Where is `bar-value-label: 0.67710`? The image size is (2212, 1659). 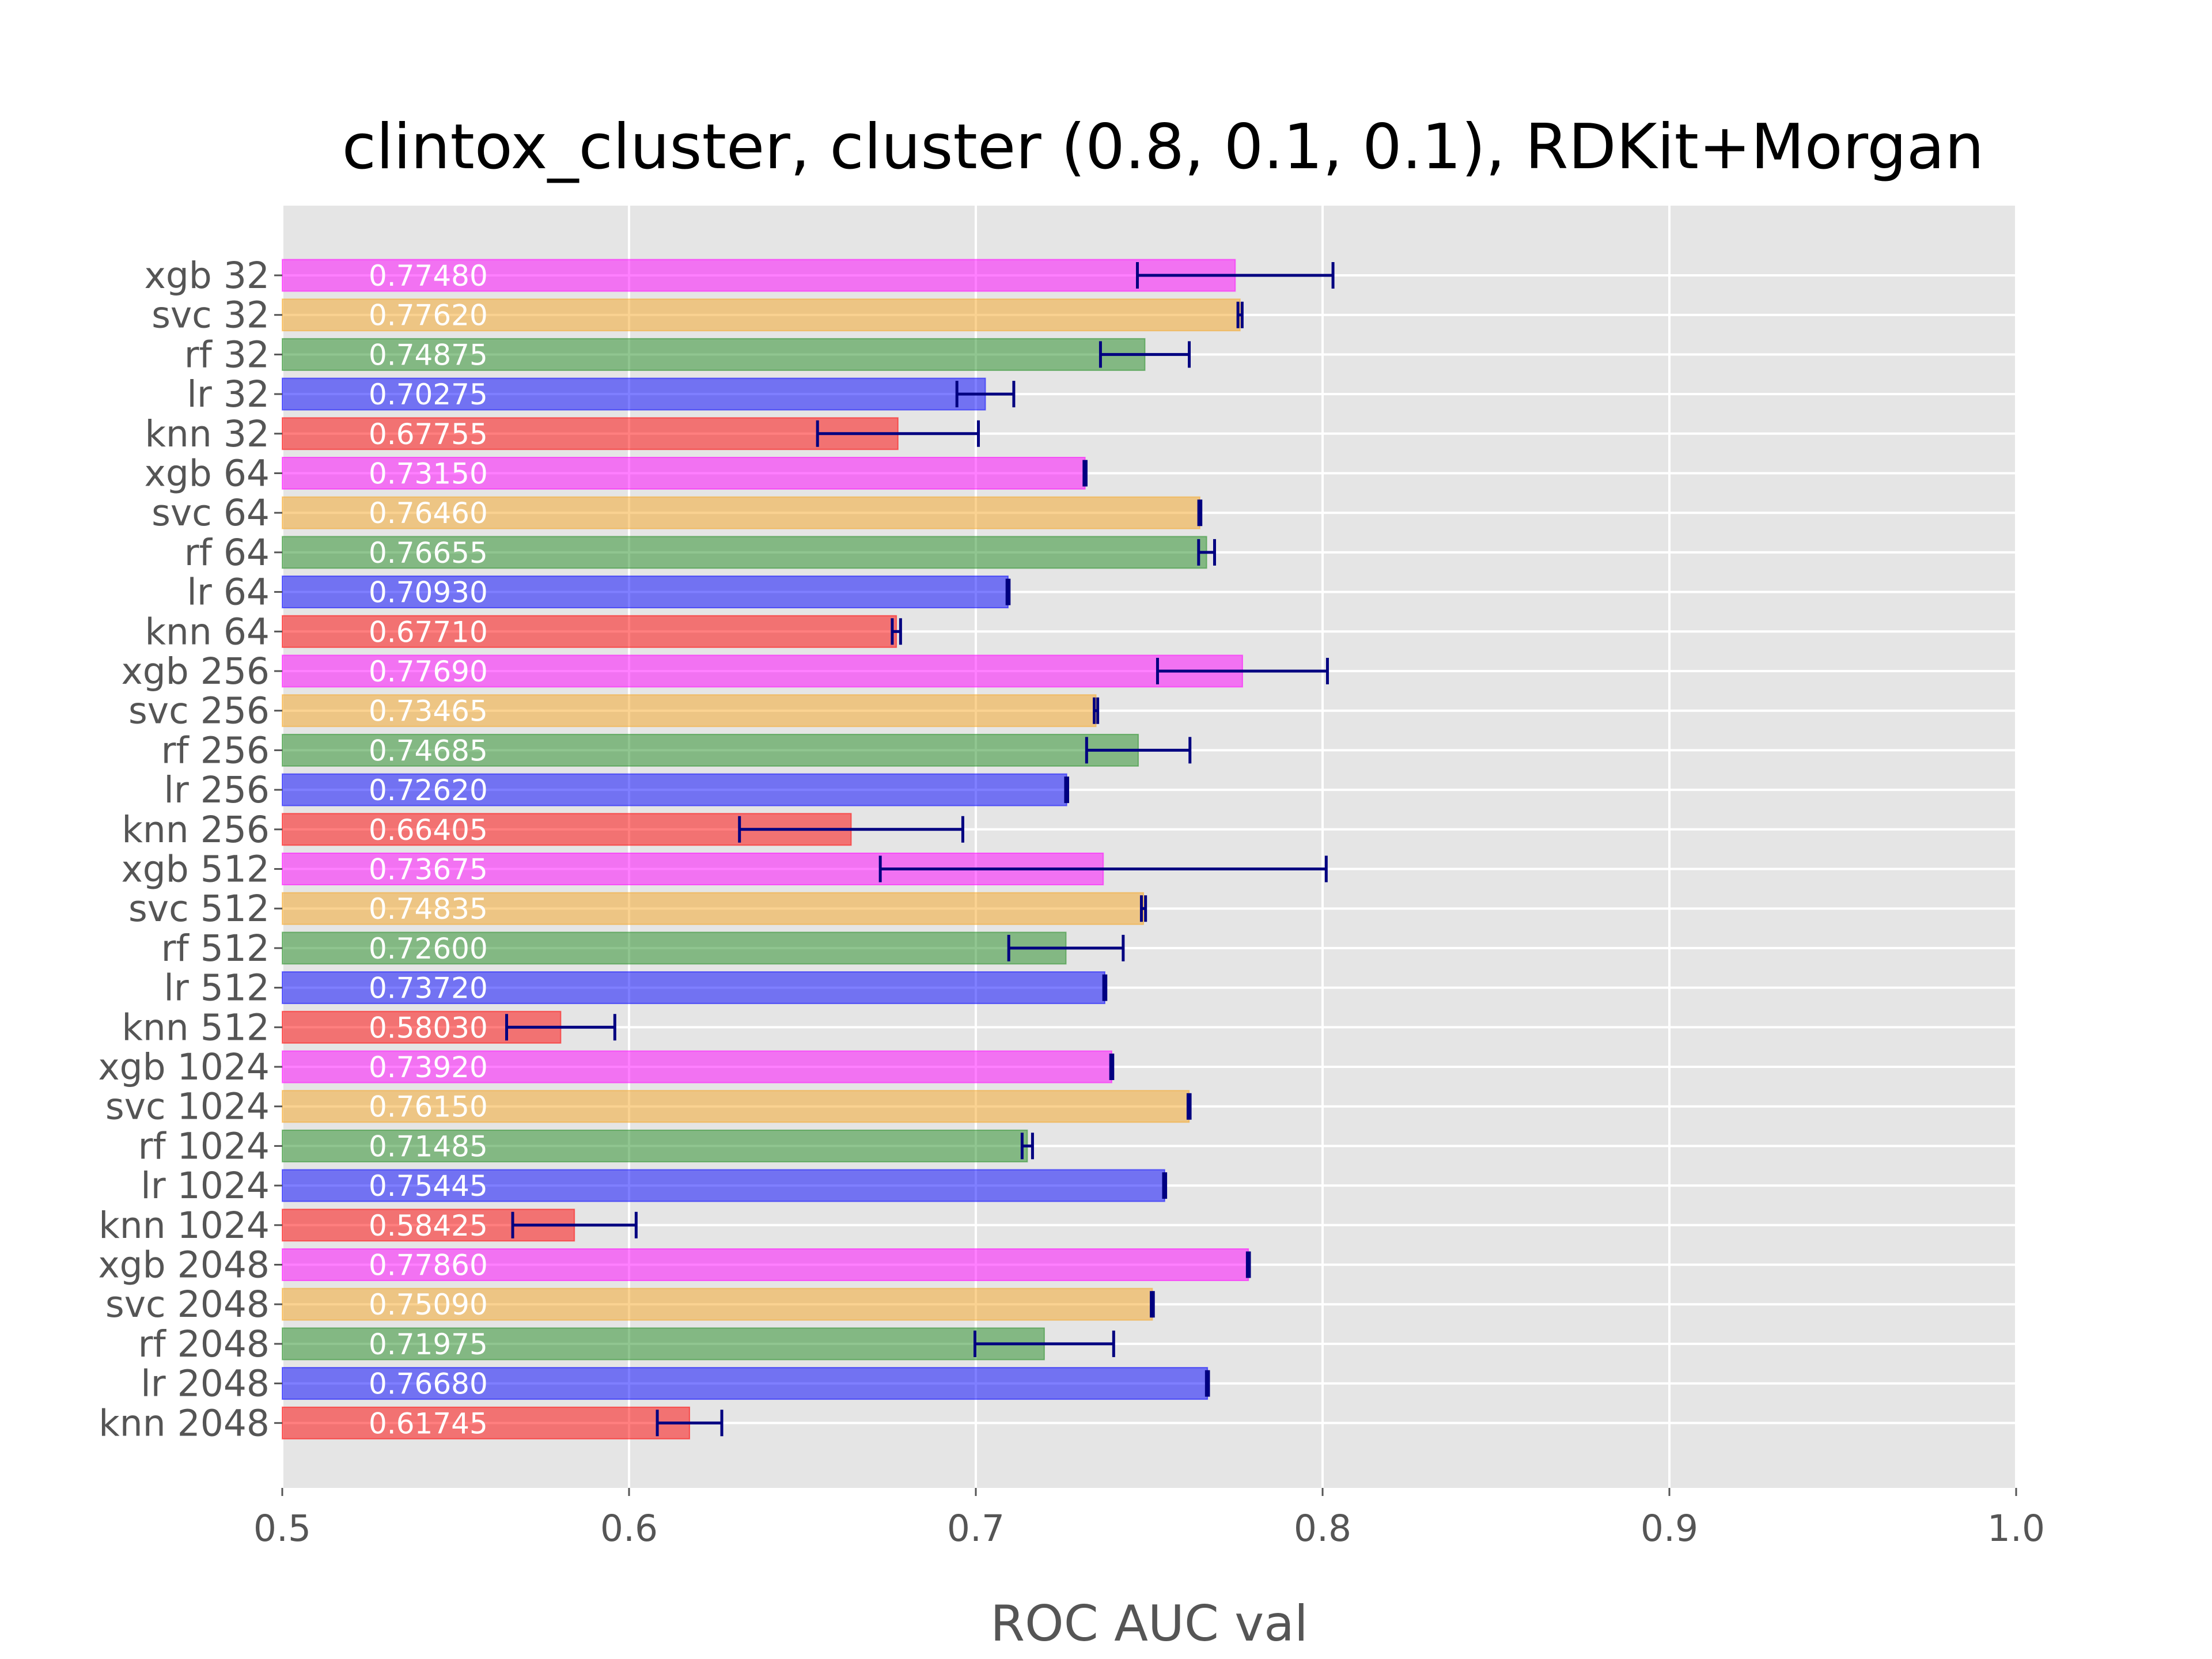 bar-value-label: 0.67710 is located at coordinates (428, 632).